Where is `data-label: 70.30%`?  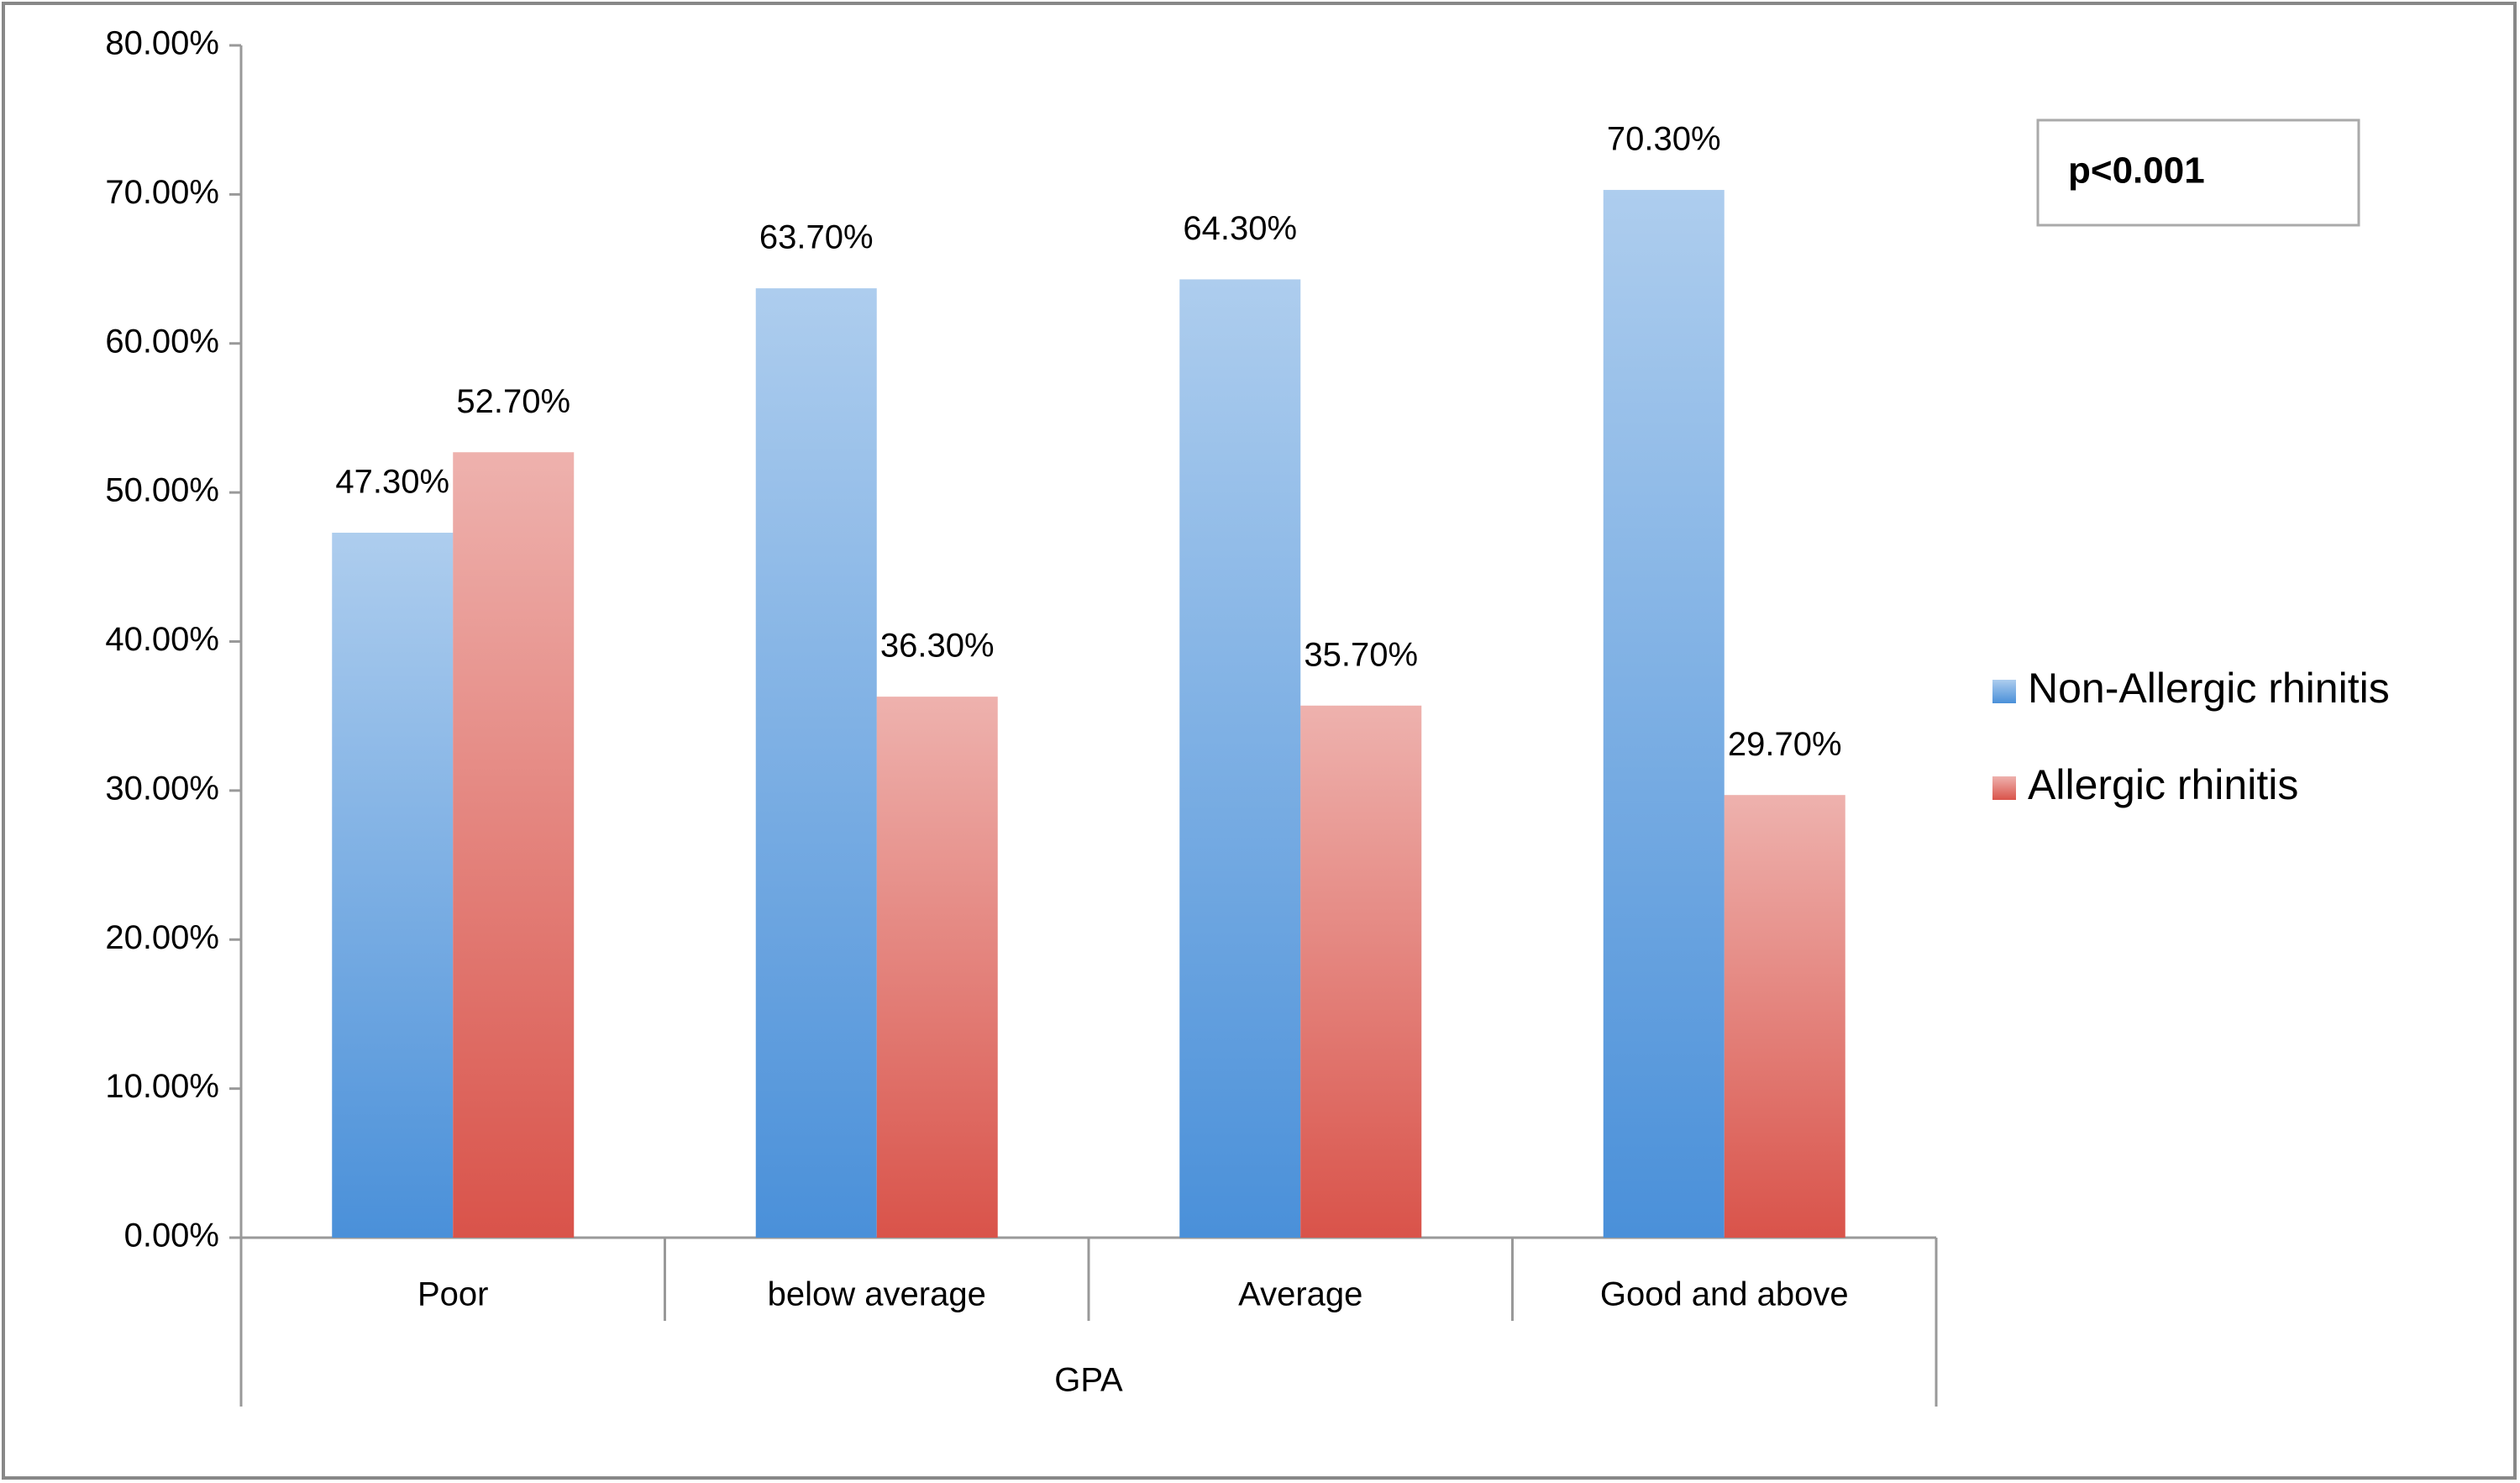
data-label: 70.30% is located at coordinates (1664, 139).